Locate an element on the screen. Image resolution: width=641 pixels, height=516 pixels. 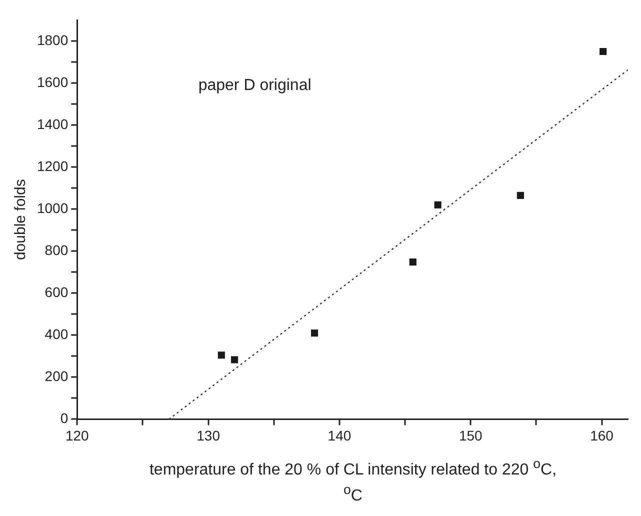
x-tick-label: 120 is located at coordinates (77, 435).